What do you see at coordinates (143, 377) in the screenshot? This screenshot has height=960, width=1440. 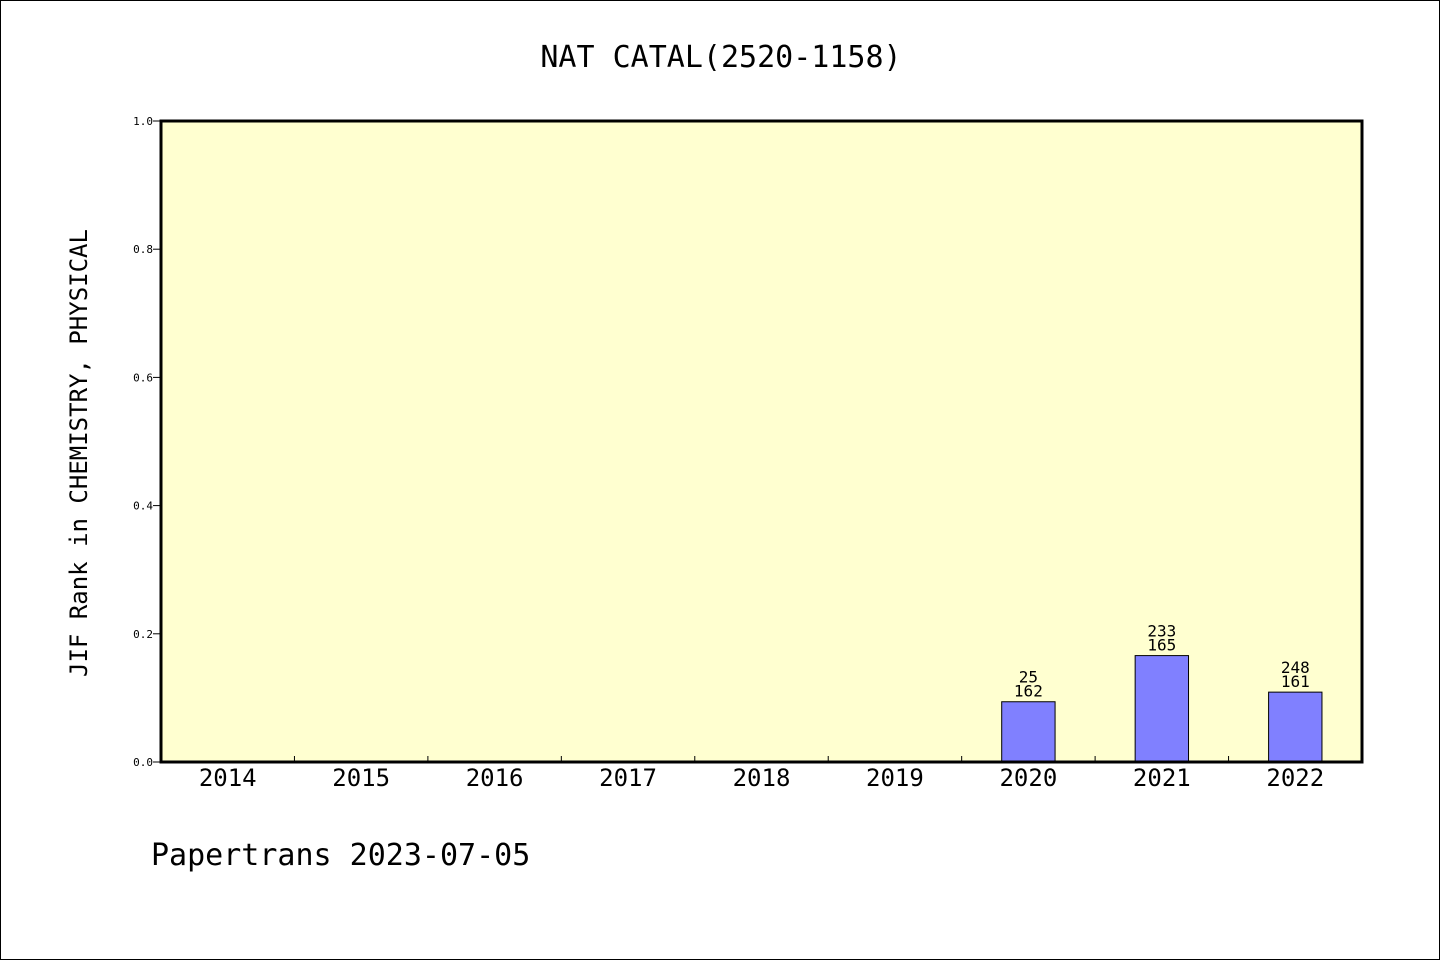 I see `y-tick-label: 0.6` at bounding box center [143, 377].